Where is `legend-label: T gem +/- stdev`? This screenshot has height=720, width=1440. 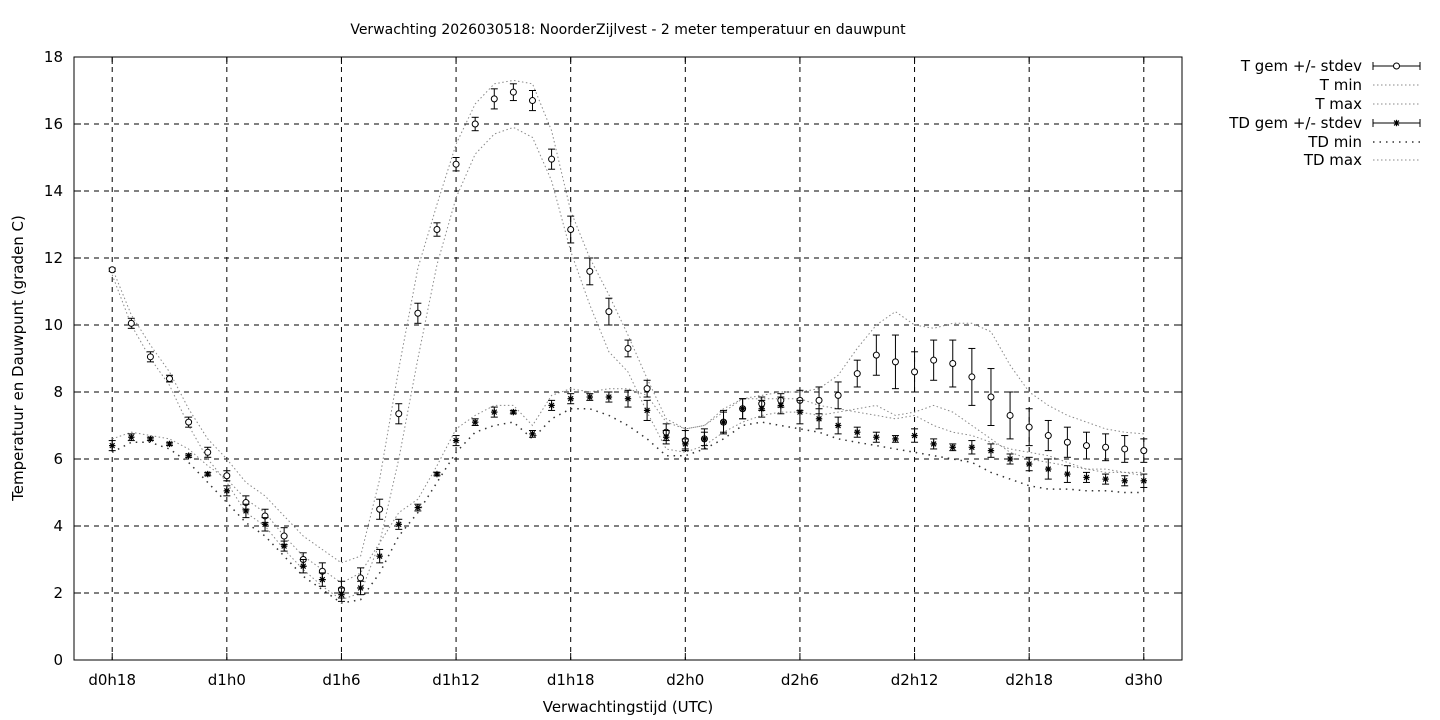 legend-label: T gem +/- stdev is located at coordinates (1301, 66).